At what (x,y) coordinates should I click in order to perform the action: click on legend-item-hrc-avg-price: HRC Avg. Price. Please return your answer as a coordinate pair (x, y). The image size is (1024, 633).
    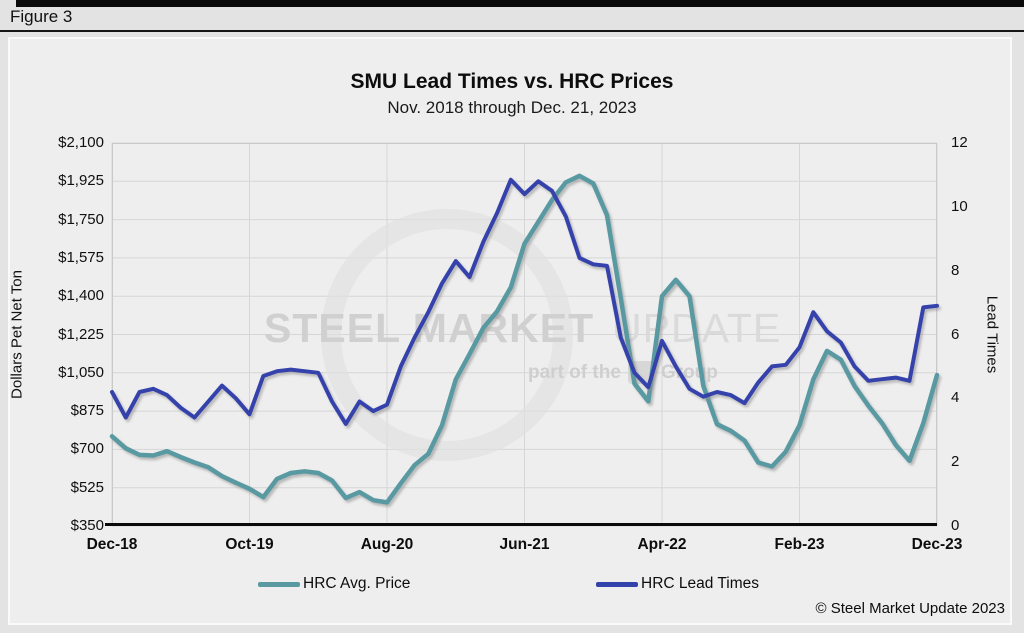
    Looking at the image, I should click on (334, 584).